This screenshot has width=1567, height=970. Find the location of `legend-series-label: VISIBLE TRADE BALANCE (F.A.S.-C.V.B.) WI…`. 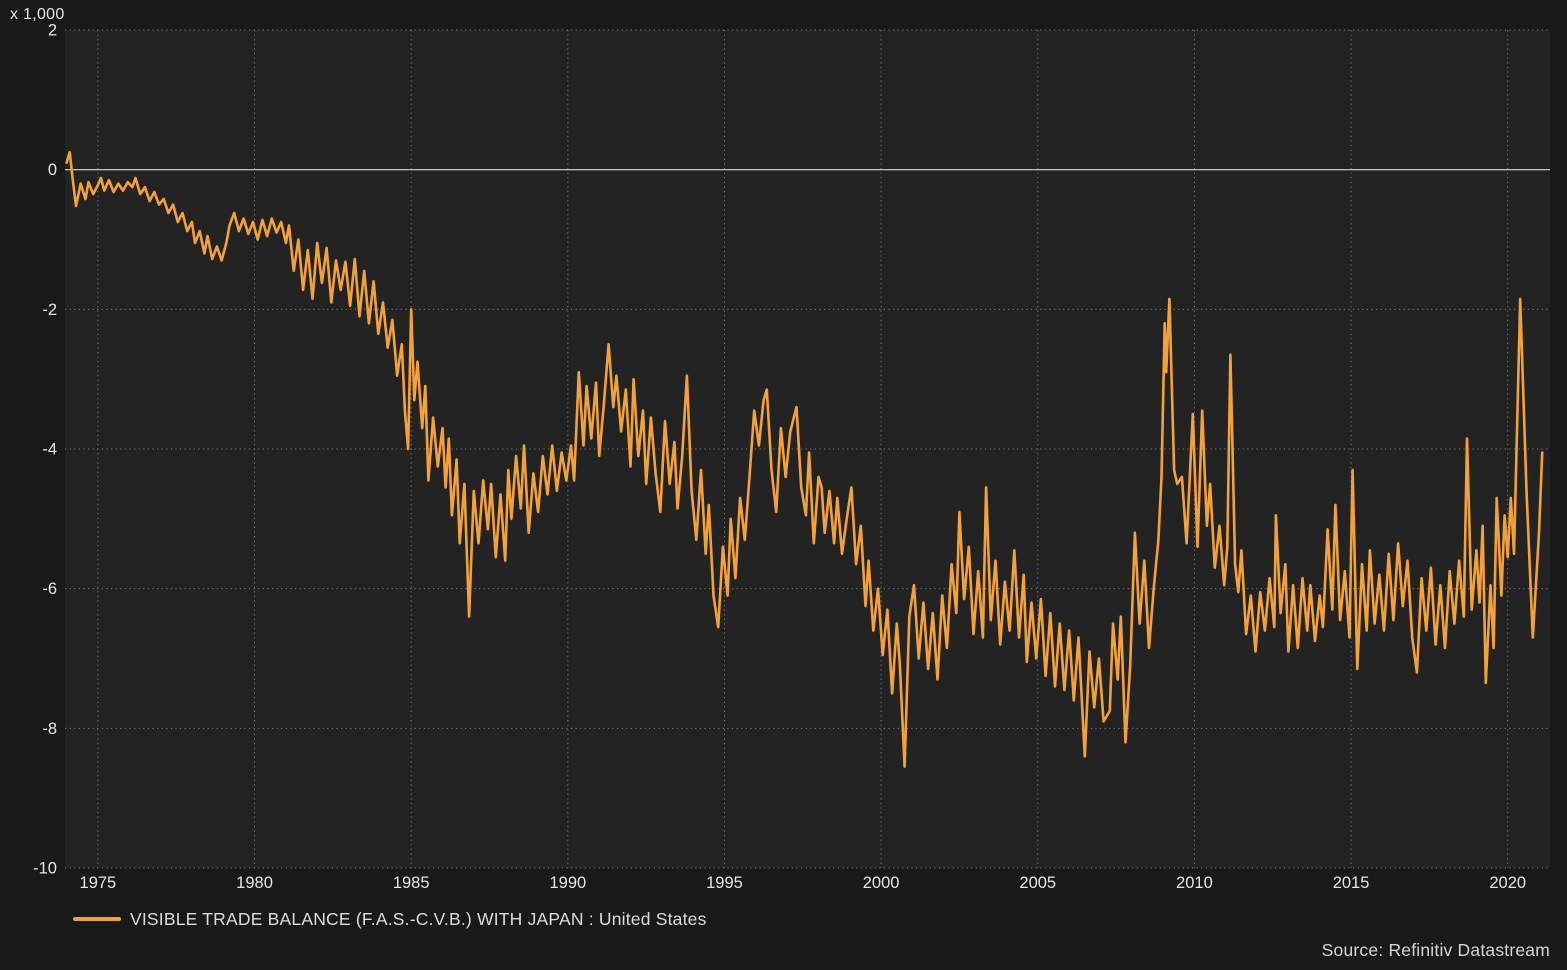

legend-series-label: VISIBLE TRADE BALANCE (F.A.S.-C.V.B.) WI… is located at coordinates (418, 918).